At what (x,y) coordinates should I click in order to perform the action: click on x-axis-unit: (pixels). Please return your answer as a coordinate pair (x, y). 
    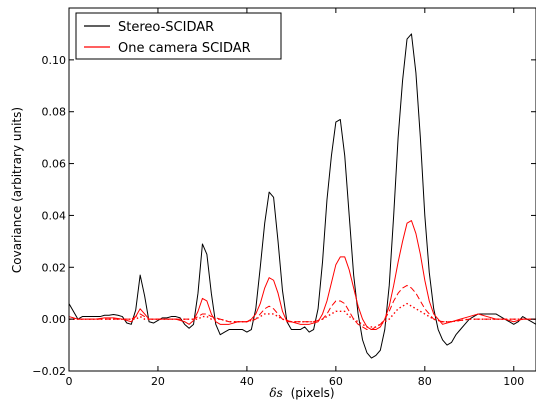
    Looking at the image, I should click on (313, 393).